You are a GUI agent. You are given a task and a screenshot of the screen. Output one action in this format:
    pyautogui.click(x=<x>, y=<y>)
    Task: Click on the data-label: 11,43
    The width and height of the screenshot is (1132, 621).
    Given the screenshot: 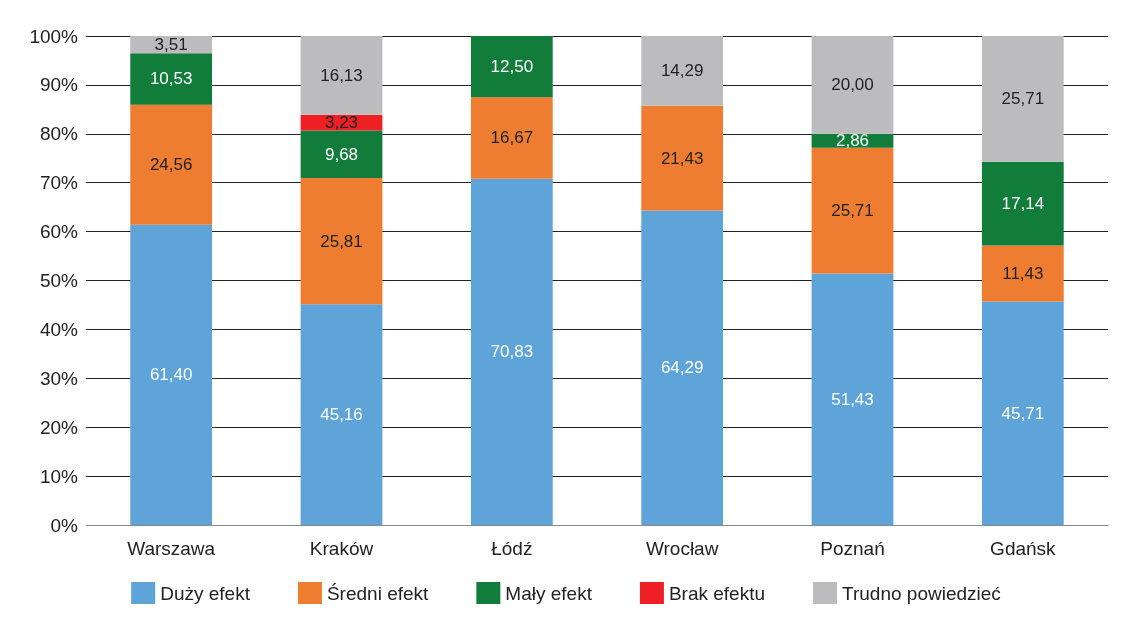 What is the action you would take?
    pyautogui.click(x=1023, y=274)
    